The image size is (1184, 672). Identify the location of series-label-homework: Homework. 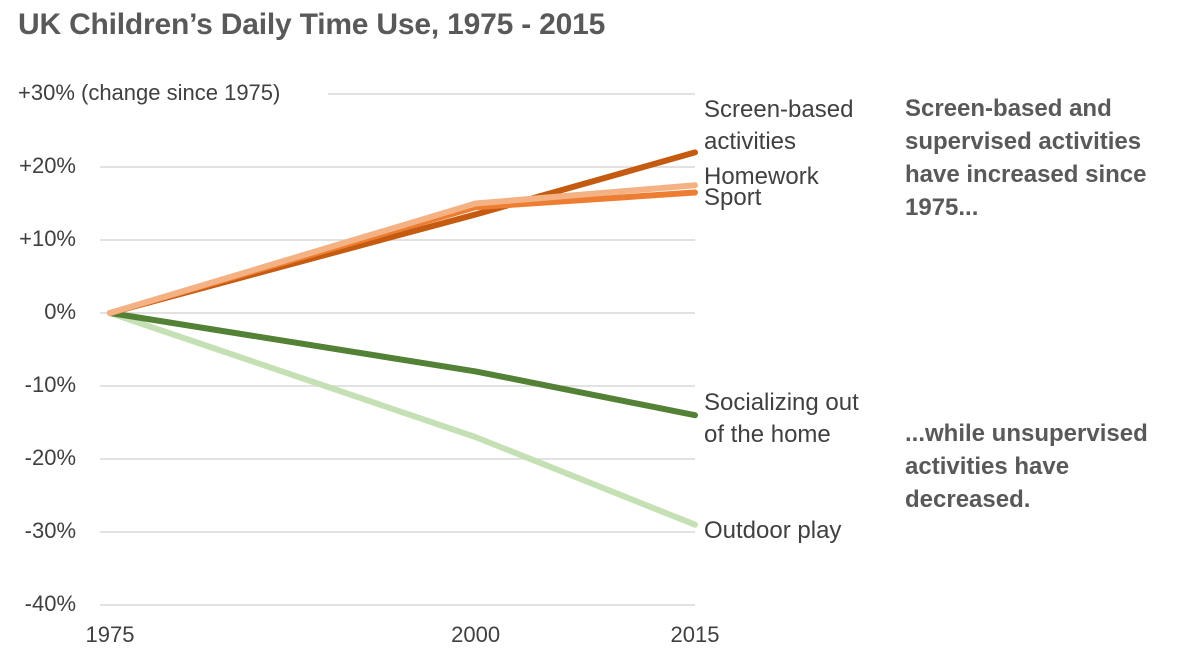
(799, 177).